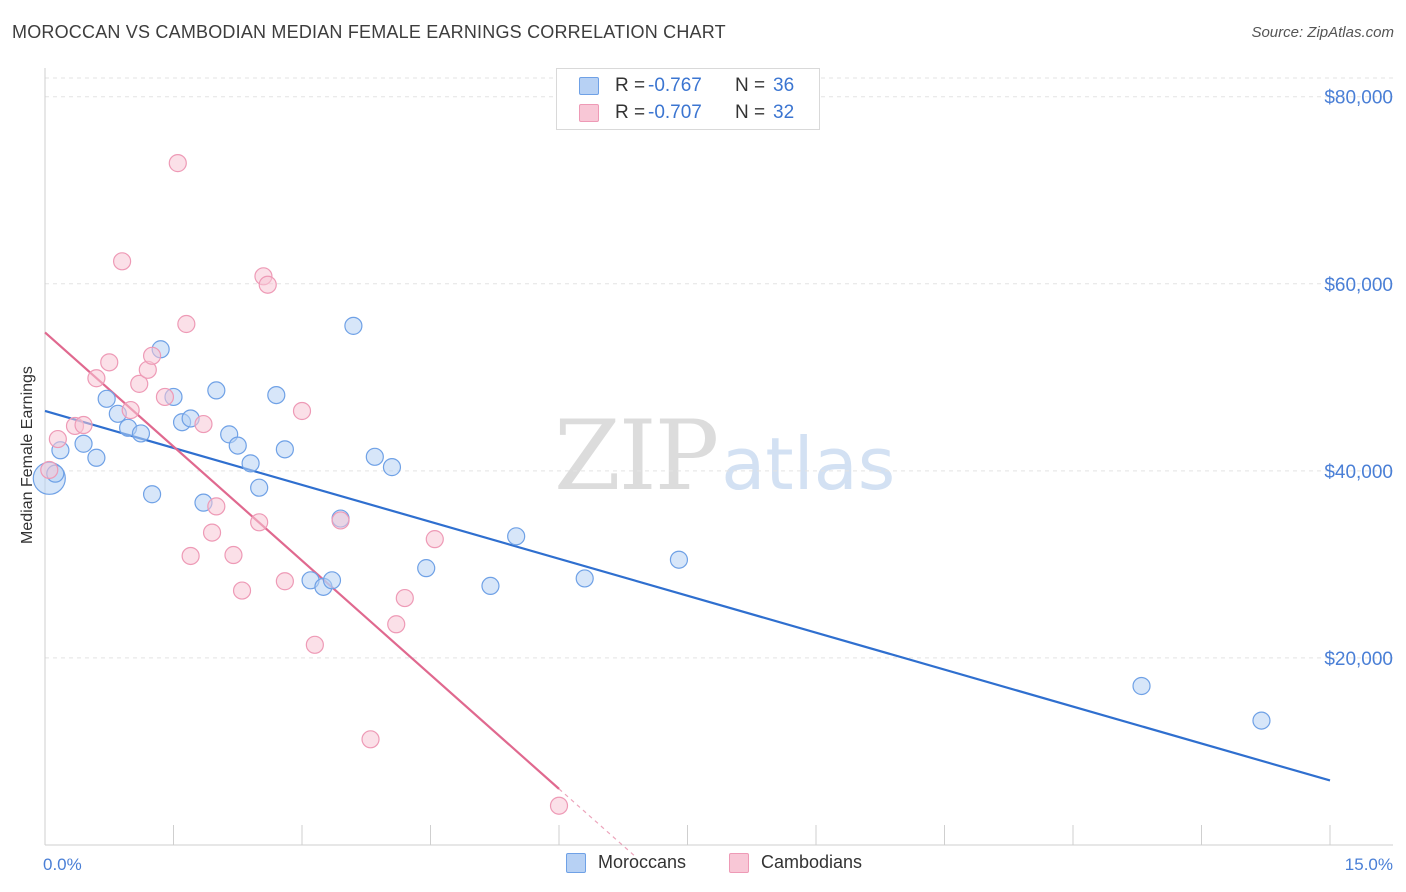 The width and height of the screenshot is (1406, 892). What do you see at coordinates (62, 864) in the screenshot?
I see `x-tick-label: 0.0%` at bounding box center [62, 864].